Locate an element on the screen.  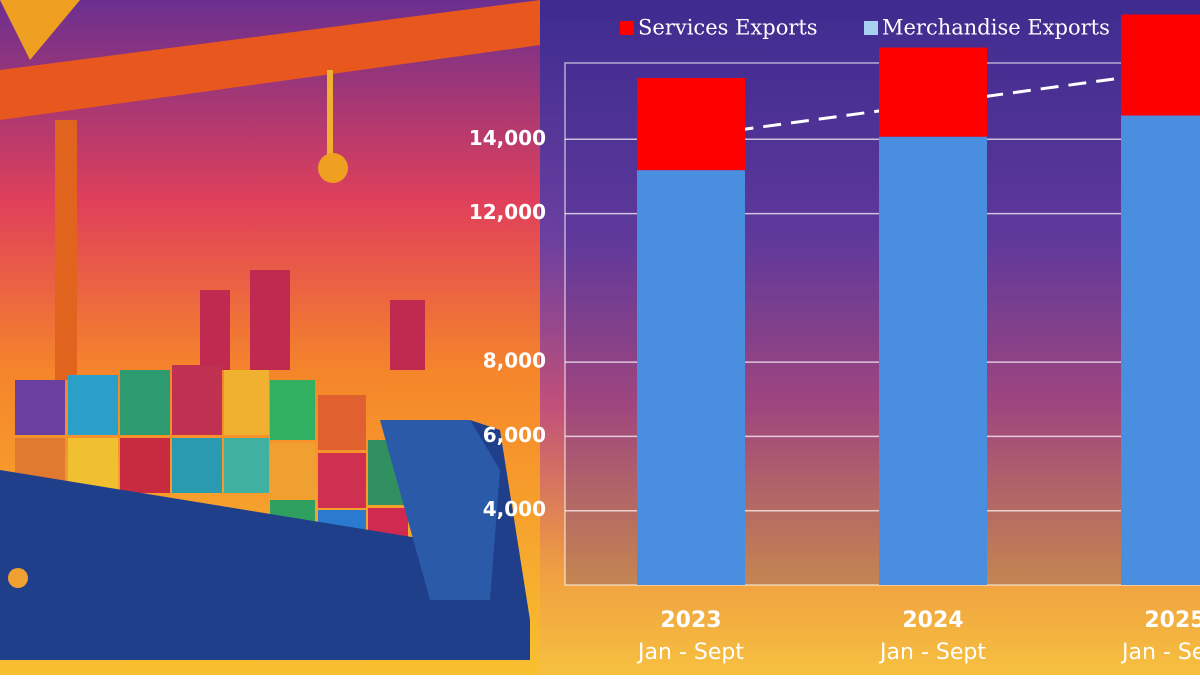
containers is located at coordinates (211, 461).